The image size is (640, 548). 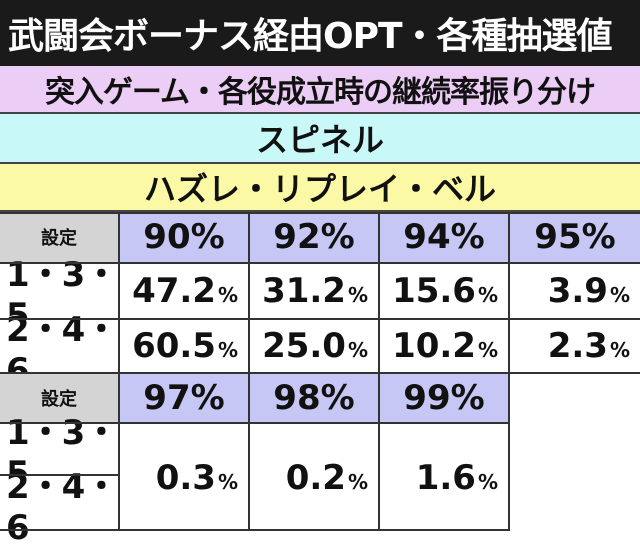 I want to click on rate-header-90: 90%, so click(x=184, y=237).